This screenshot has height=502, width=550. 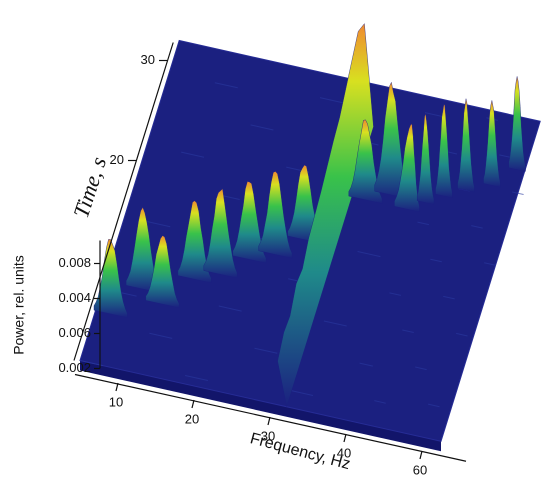 I want to click on y-tick-label: 30, so click(x=148, y=59).